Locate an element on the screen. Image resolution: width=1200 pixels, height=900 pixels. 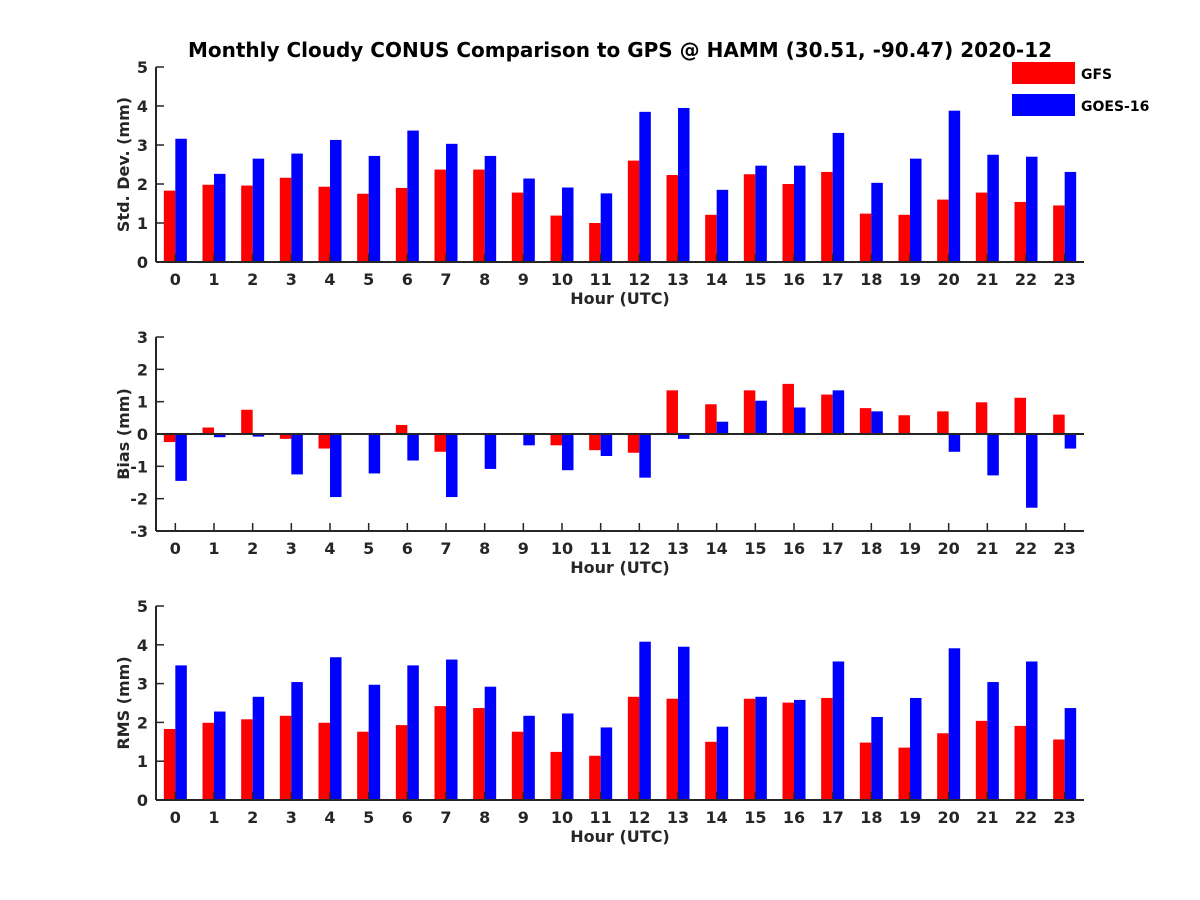
x-tick-label: 2 is located at coordinates (252, 548).